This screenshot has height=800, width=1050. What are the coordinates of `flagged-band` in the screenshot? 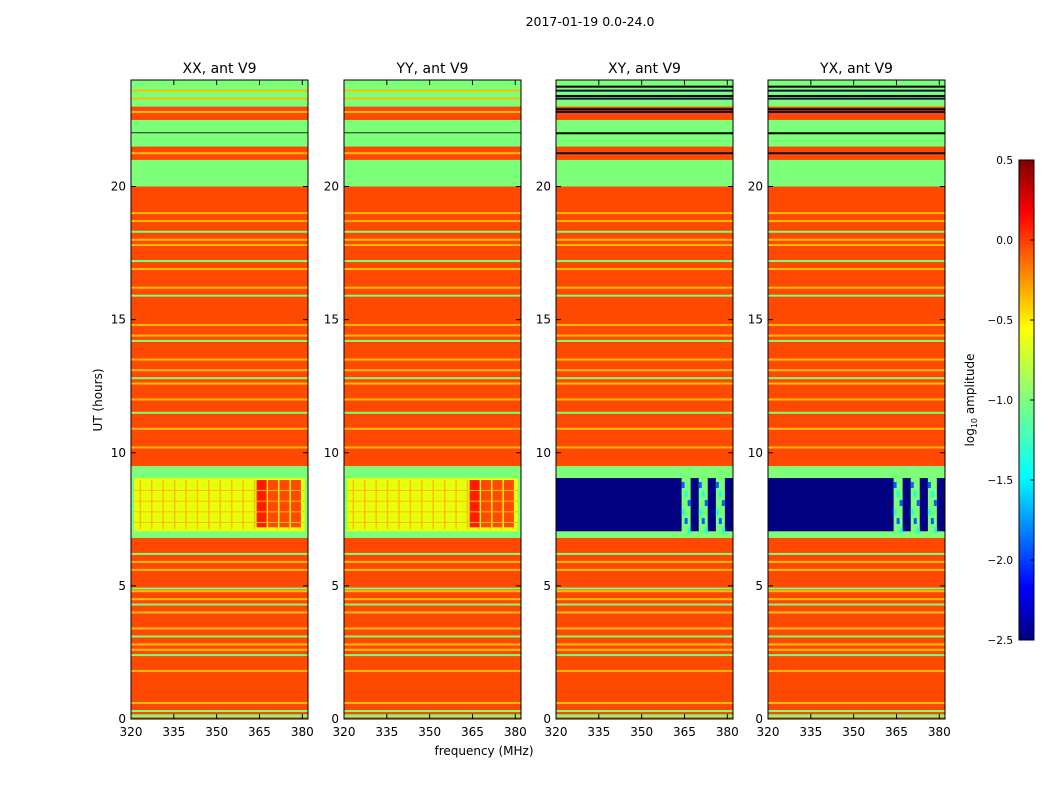 It's located at (432, 93).